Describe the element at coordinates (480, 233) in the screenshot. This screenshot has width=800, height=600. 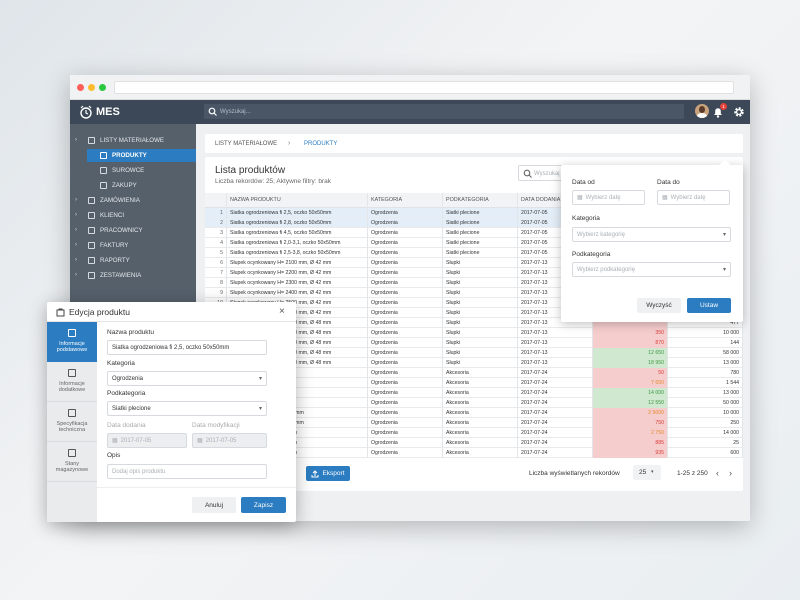
I see `table-cell: Siatki plecione` at that location.